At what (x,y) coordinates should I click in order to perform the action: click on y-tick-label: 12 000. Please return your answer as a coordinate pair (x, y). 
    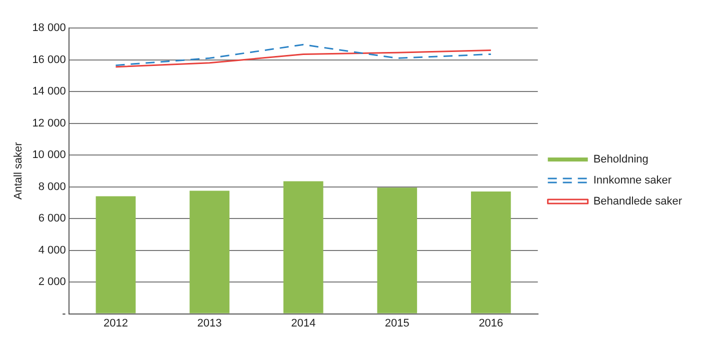
    Looking at the image, I should click on (49, 123).